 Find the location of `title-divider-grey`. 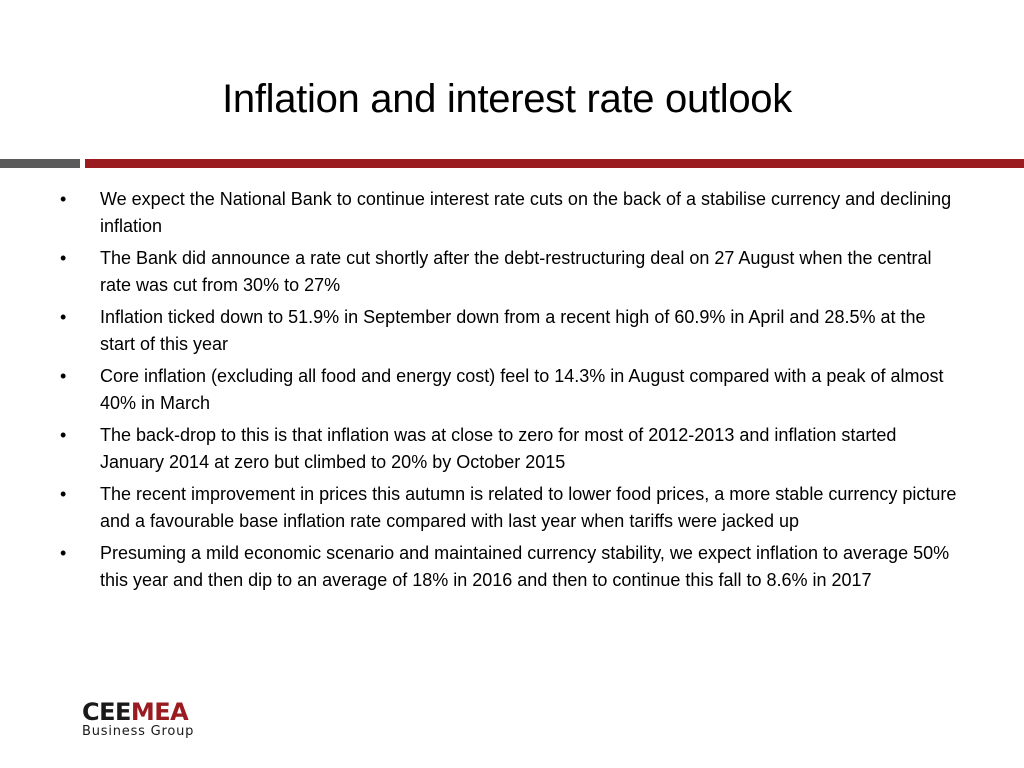

title-divider-grey is located at coordinates (40, 163).